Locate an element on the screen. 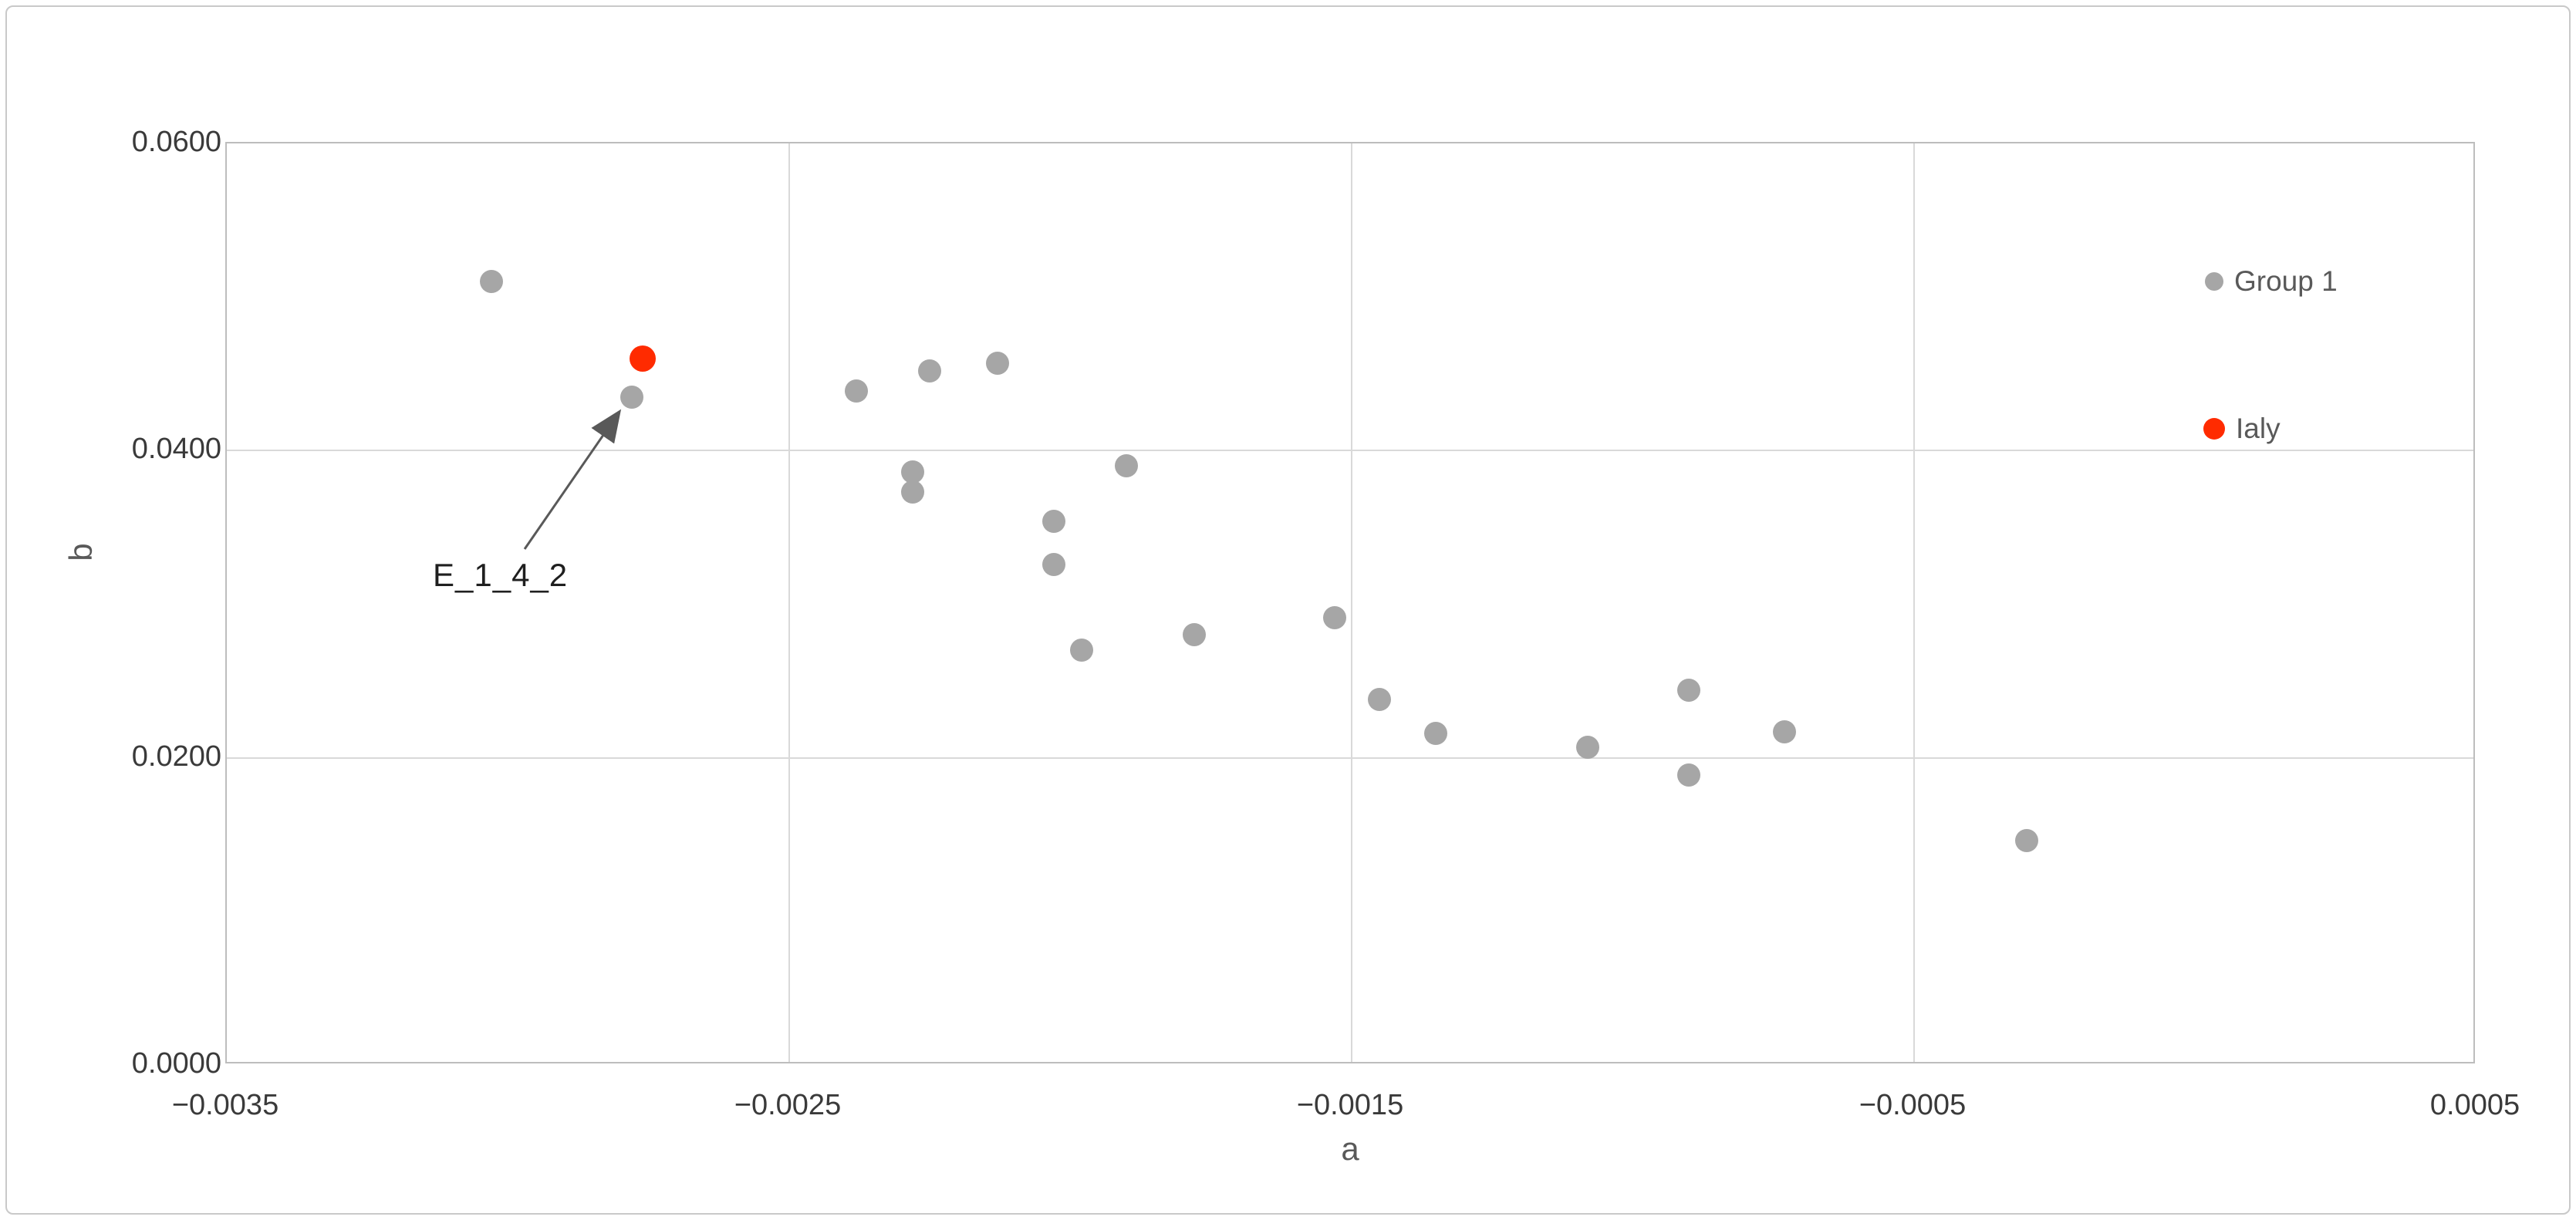 The width and height of the screenshot is (2576, 1220). legend-item-label: Group 1 is located at coordinates (2286, 281).